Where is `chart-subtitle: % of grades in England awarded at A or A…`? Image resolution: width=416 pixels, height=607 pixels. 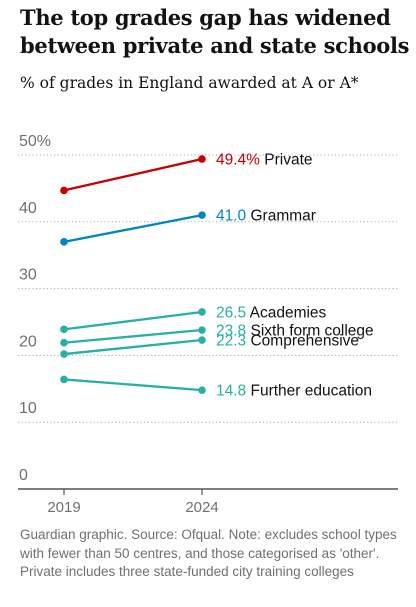 chart-subtitle: % of grades in England awarded at A or A… is located at coordinates (189, 83).